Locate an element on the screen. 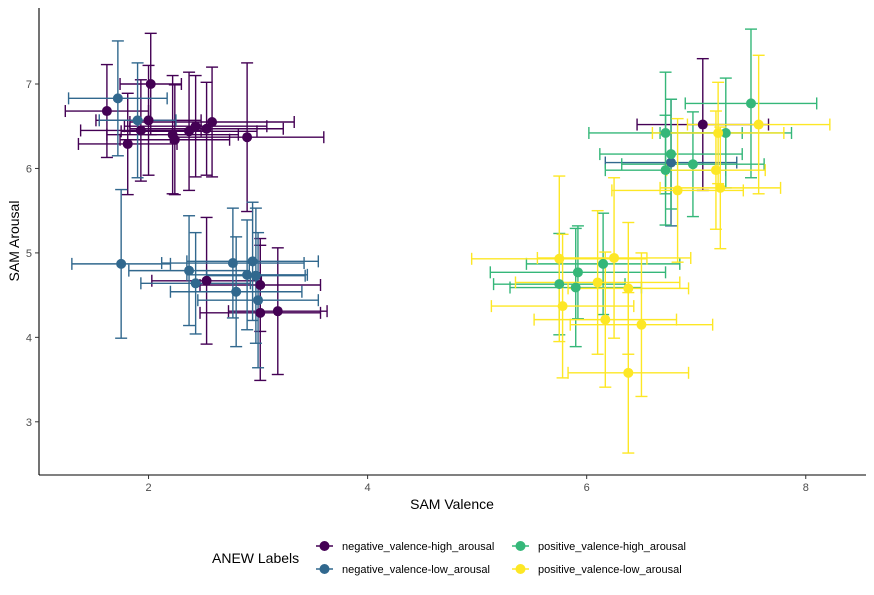 This screenshot has width=874, height=595. x-tick-label: 4 is located at coordinates (368, 488).